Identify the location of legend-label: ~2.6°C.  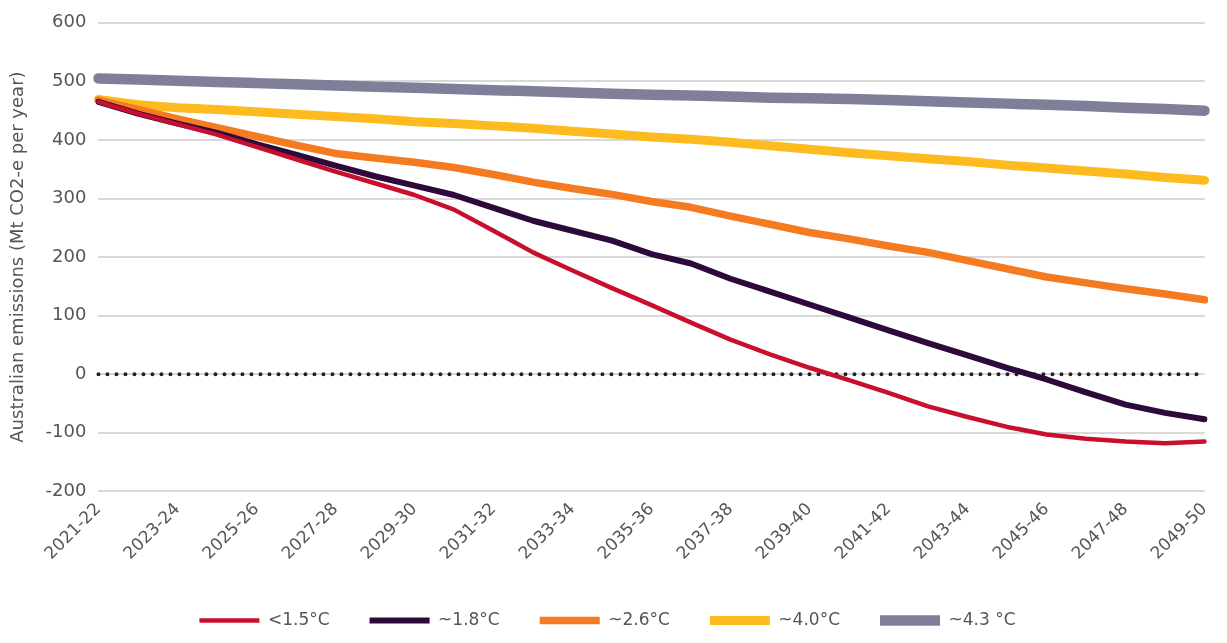
(639, 618).